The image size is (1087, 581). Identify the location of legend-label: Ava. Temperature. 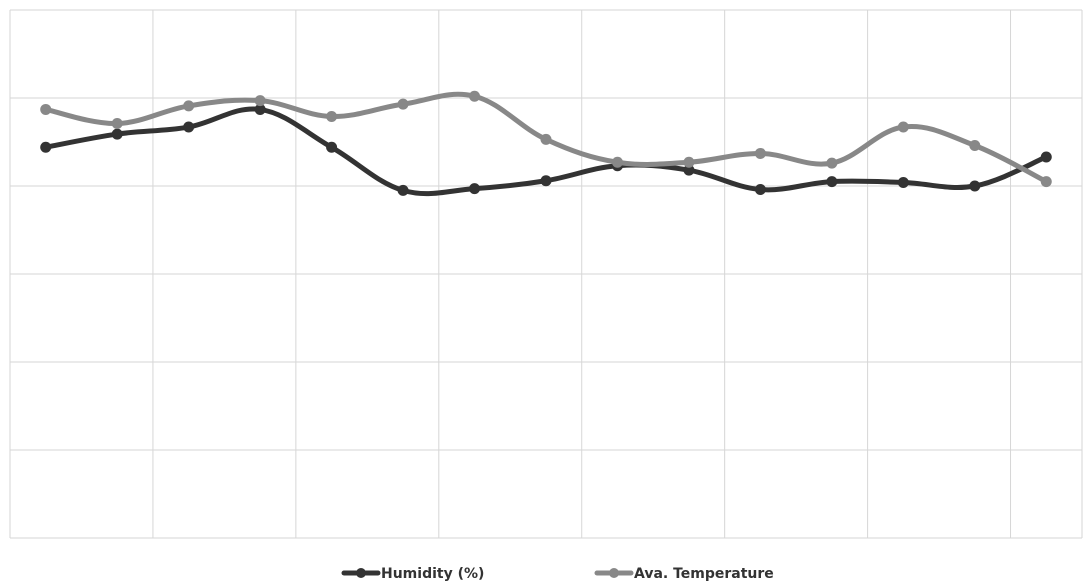
(704, 573).